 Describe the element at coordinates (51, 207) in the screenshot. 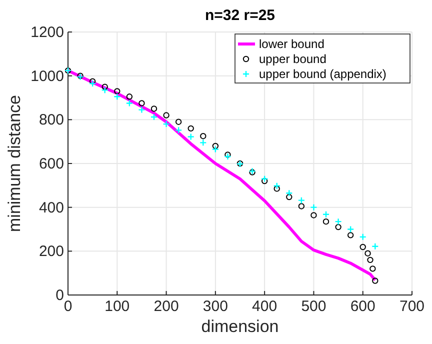

I see `y-tick-label: 400` at that location.